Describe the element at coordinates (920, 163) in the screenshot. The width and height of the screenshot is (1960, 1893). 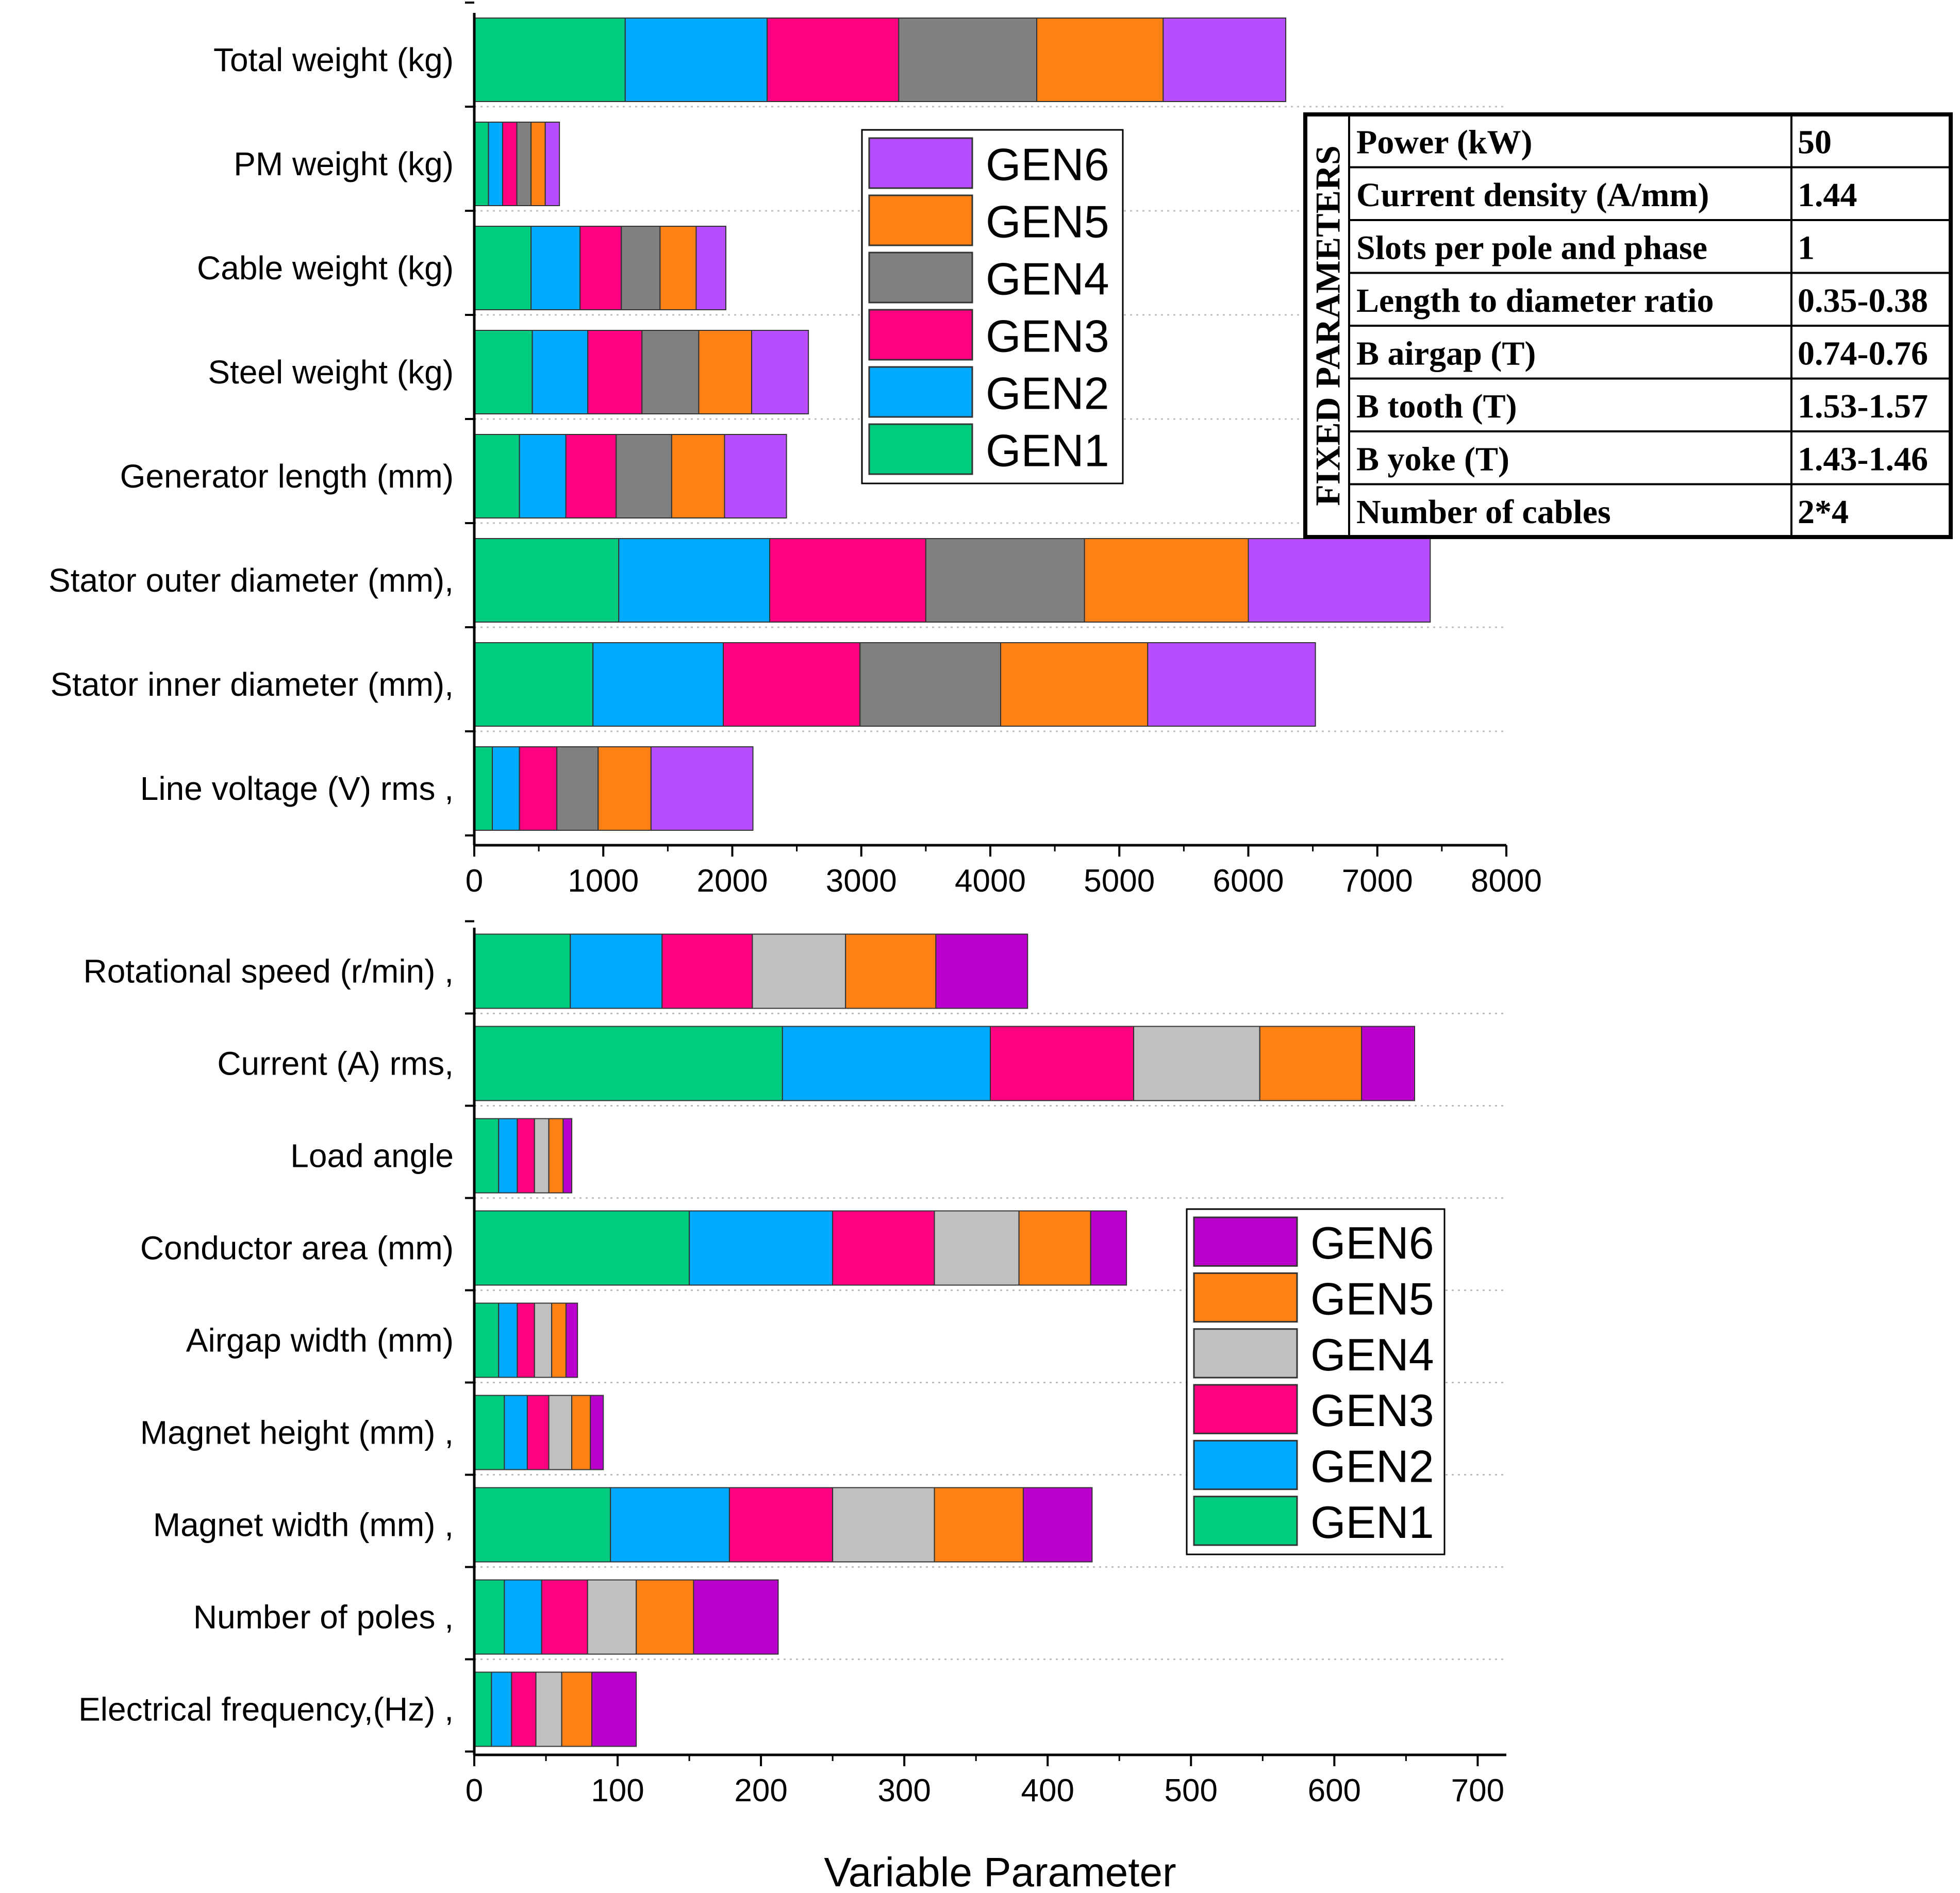
I see `legend-swatch-gen6` at that location.